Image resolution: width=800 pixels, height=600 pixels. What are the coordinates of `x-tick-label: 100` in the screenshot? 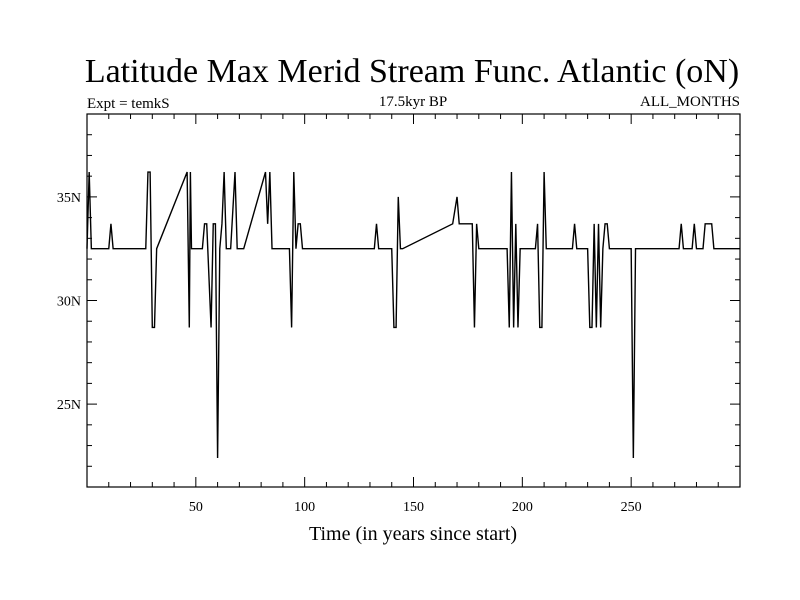 It's located at (304, 507).